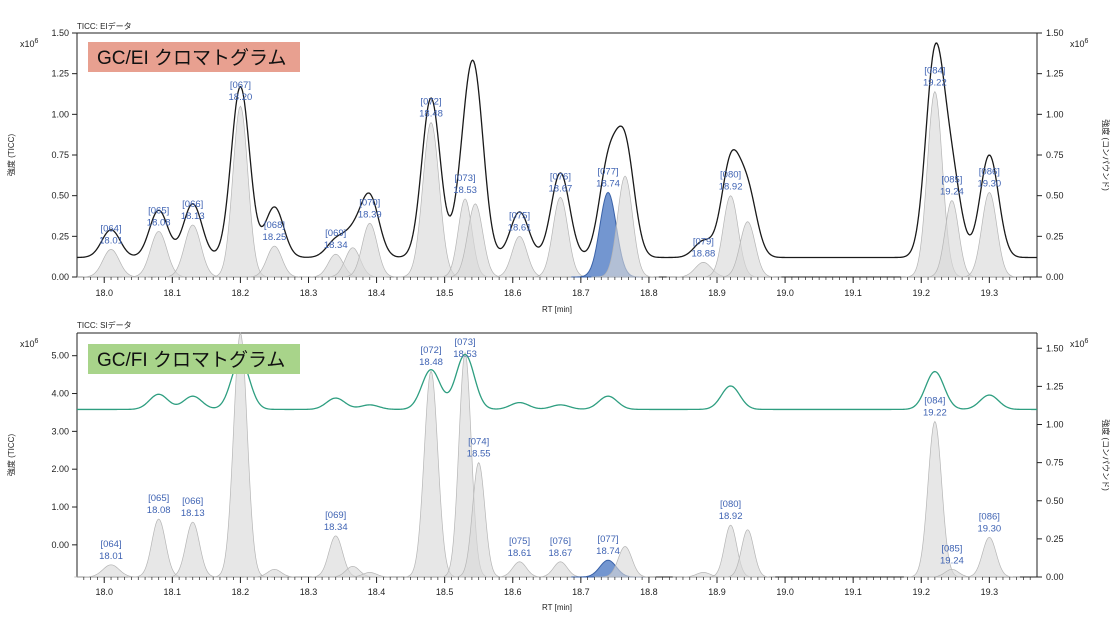  I want to click on compound-rt-label: 18.34, so click(336, 245).